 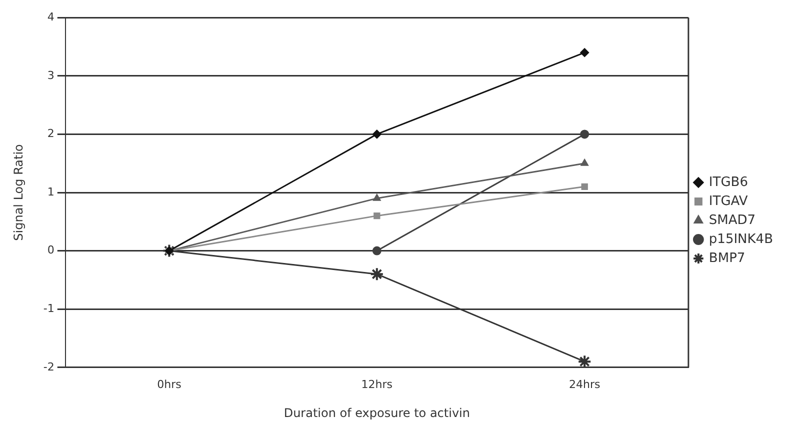 I want to click on legend-label: ITGB6, so click(x=728, y=182).